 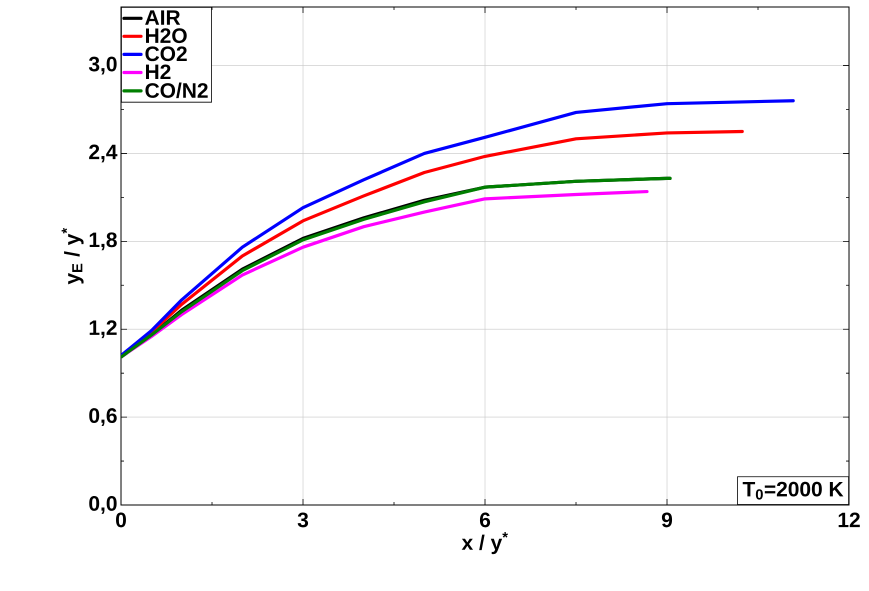 What do you see at coordinates (103, 505) in the screenshot?
I see `y-tick-label: 0,0` at bounding box center [103, 505].